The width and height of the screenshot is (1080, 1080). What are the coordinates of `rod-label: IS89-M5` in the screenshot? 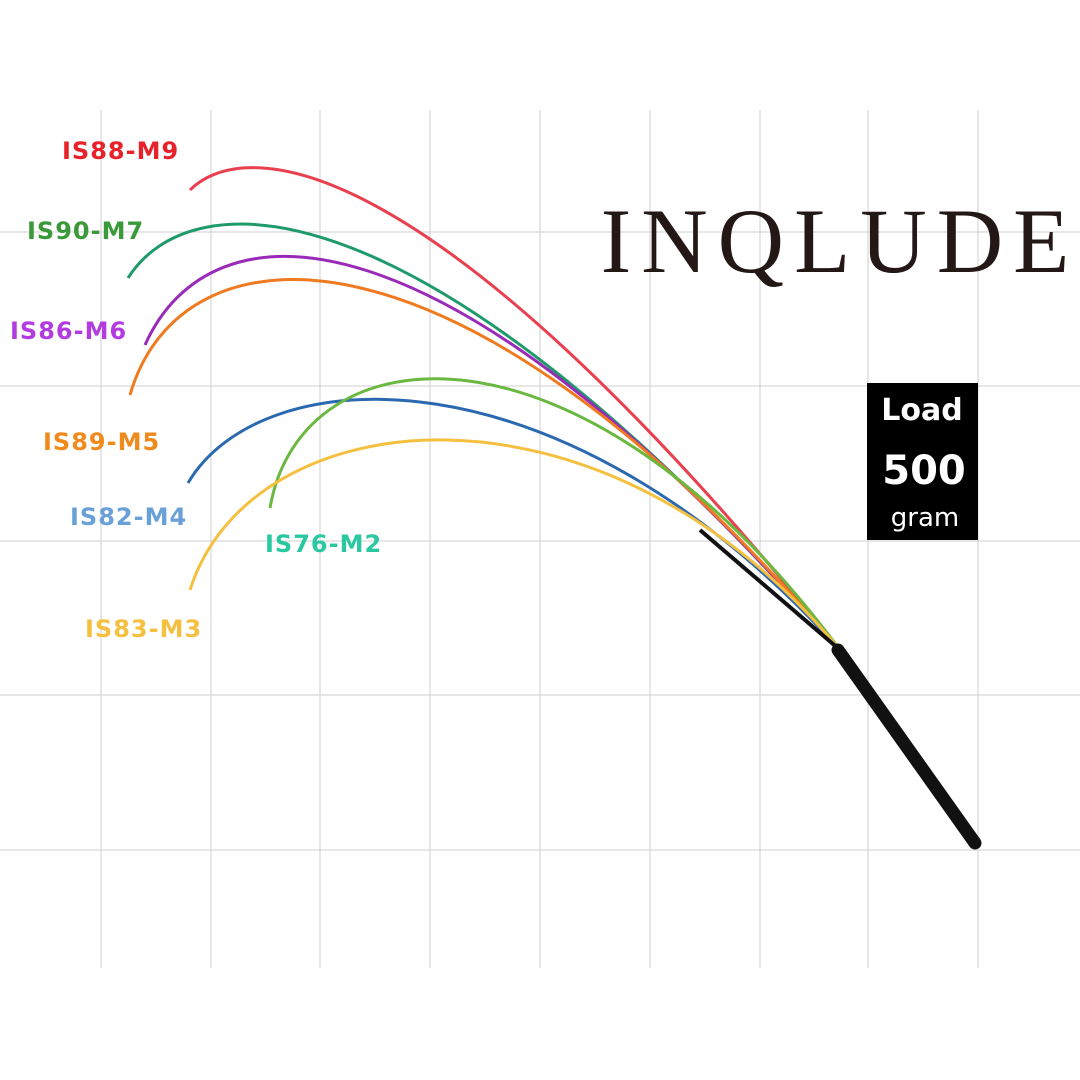 It's located at (101, 442).